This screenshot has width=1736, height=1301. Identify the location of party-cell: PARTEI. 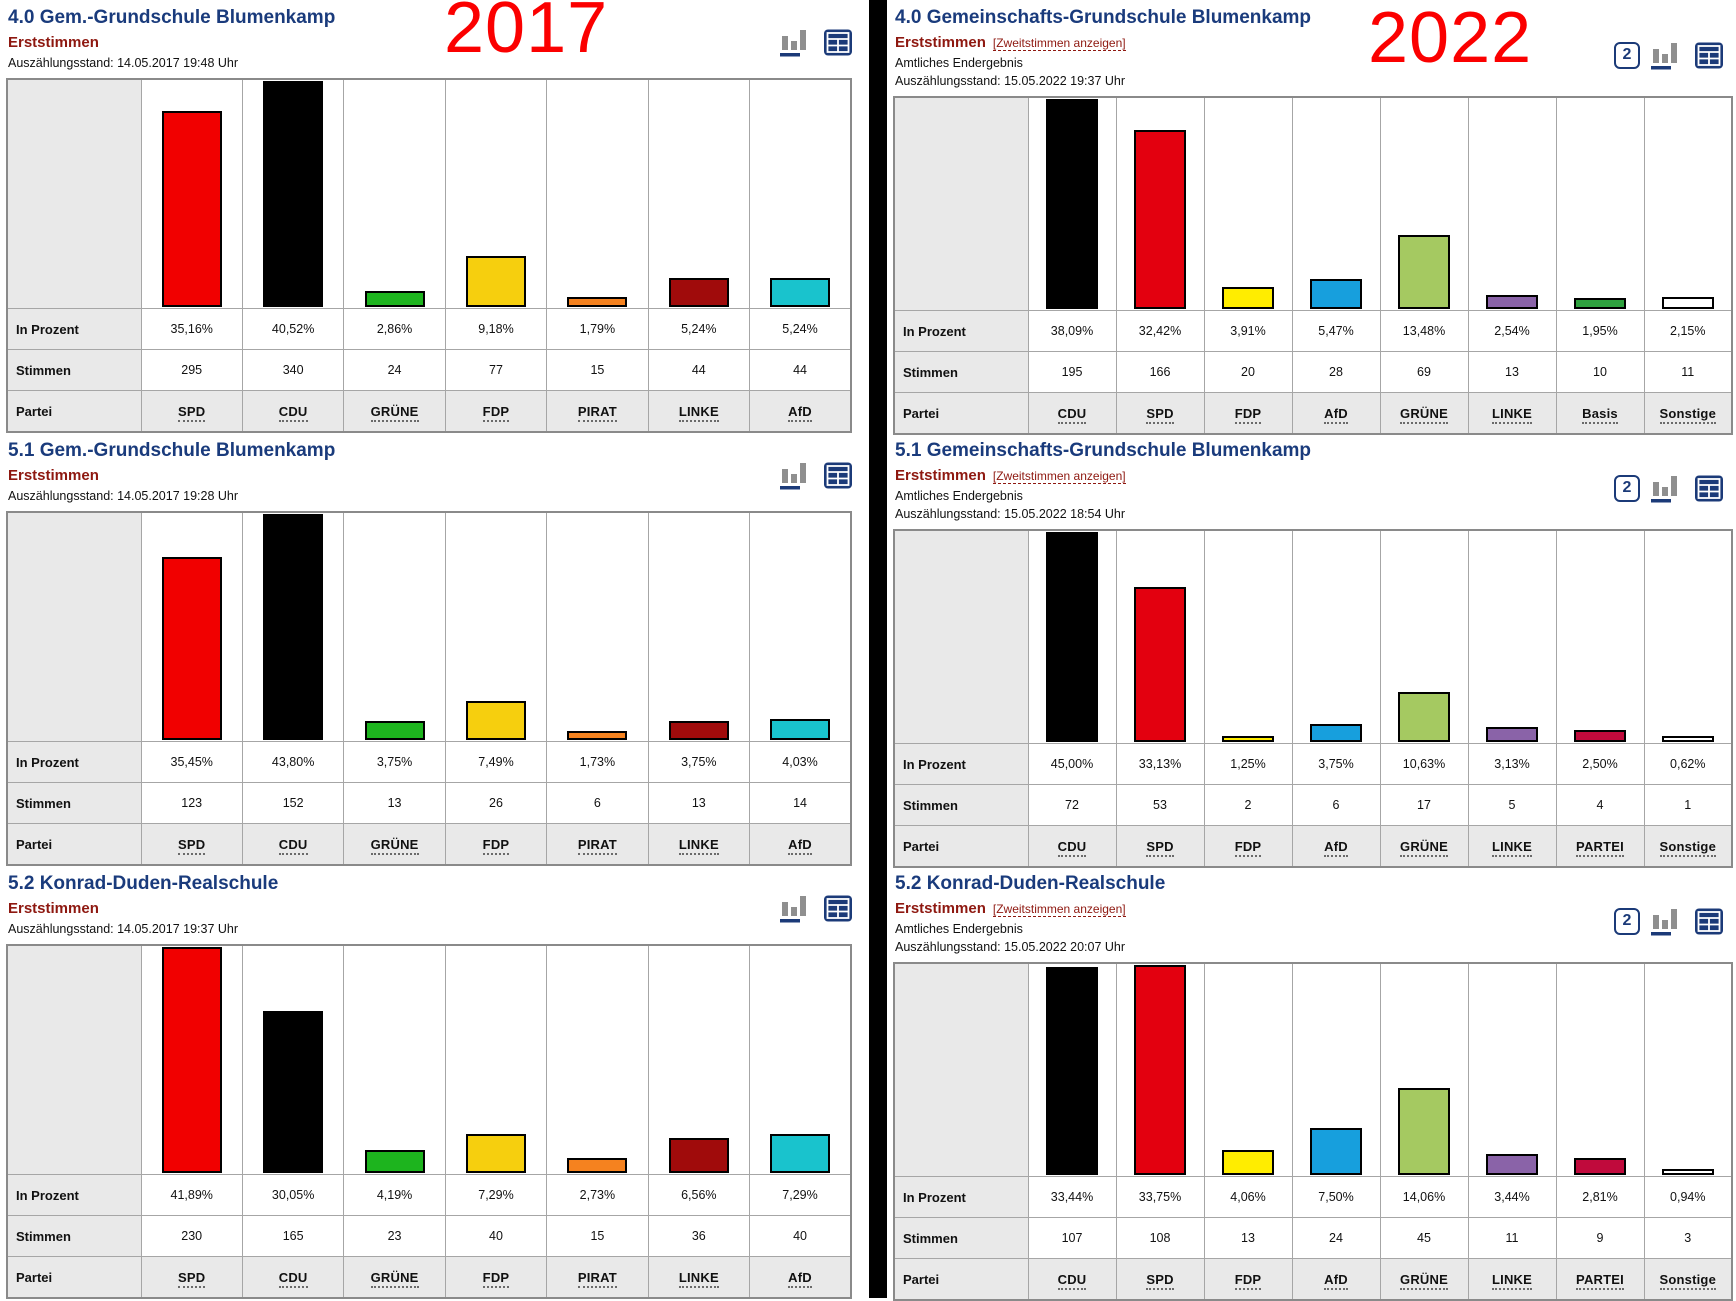
(1600, 1279).